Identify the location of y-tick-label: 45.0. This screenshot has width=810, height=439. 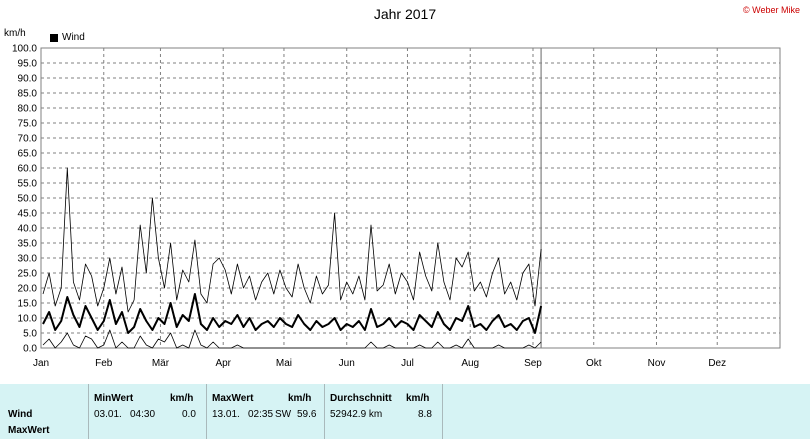
(28, 214).